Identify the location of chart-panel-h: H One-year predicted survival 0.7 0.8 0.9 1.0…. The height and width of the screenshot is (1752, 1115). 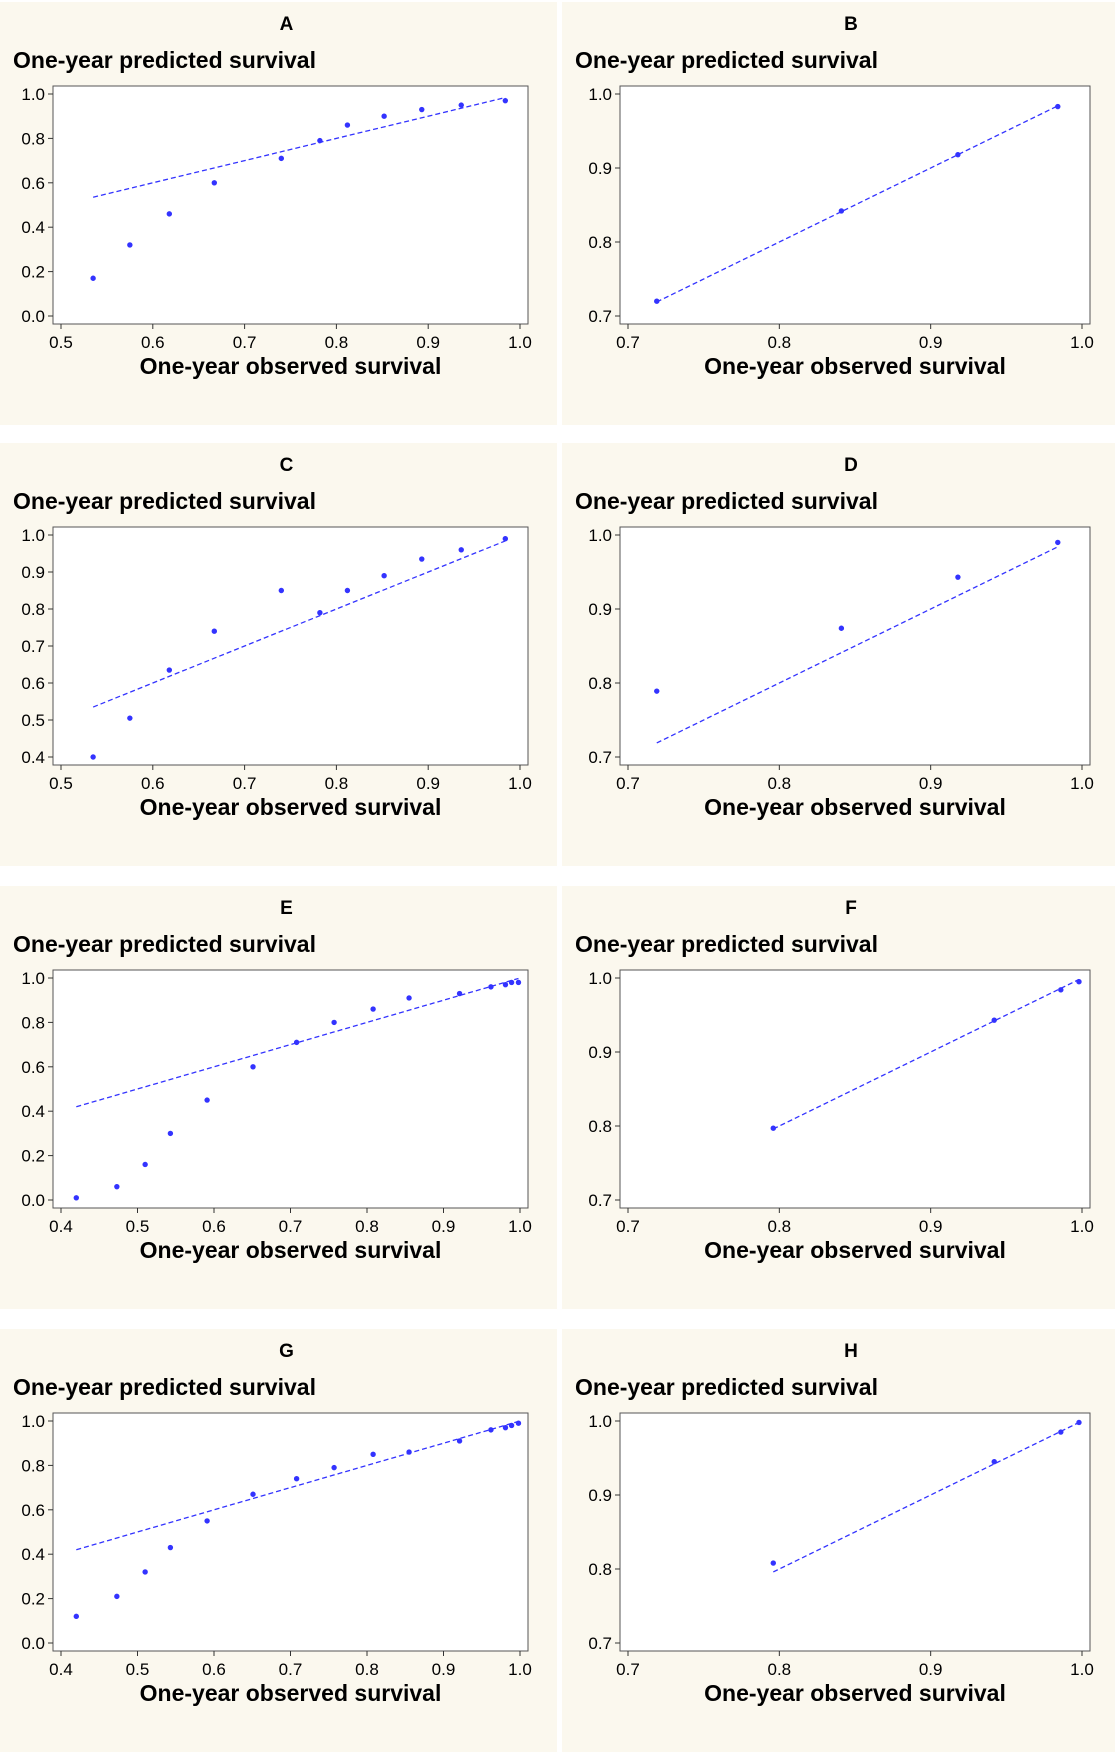
(838, 1540).